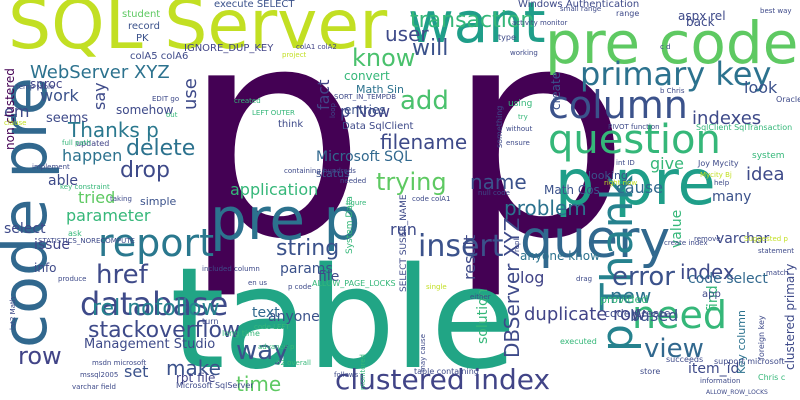 This screenshot has width=800, height=400. I want to click on word: aspx rel, so click(702, 16).